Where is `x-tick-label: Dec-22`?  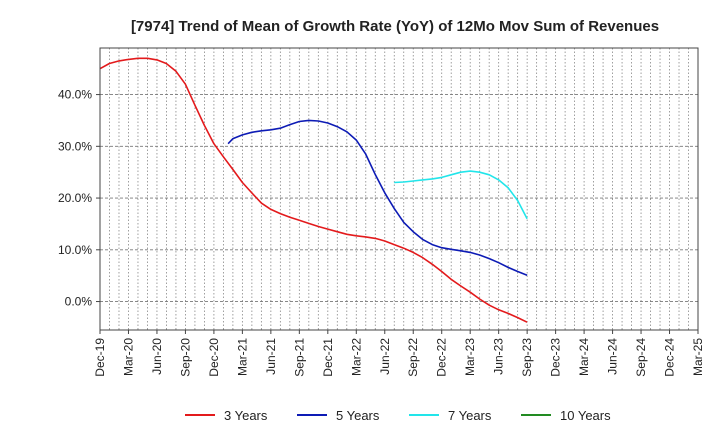
x-tick-label: Dec-22 is located at coordinates (442, 357).